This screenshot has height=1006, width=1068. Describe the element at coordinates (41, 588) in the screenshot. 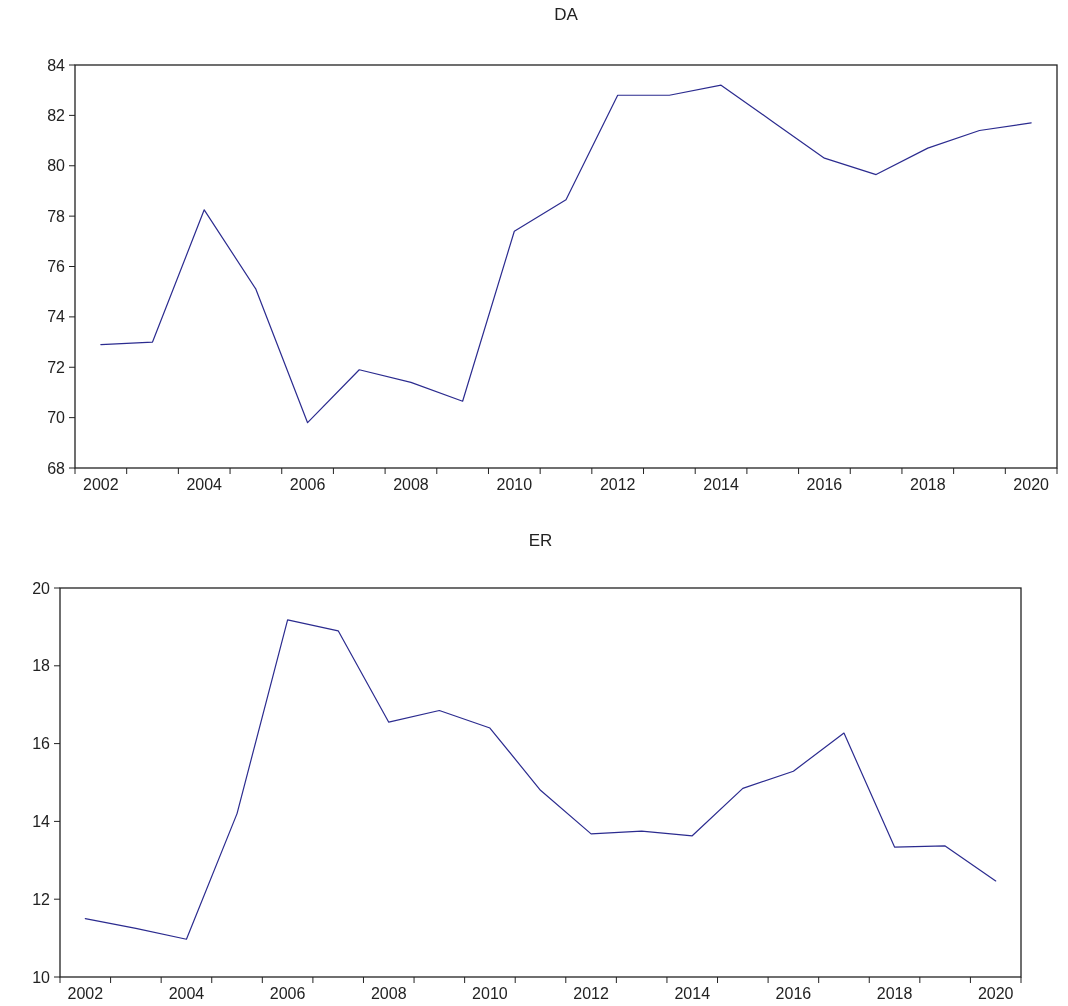

I see `y-tick-label: 20` at that location.